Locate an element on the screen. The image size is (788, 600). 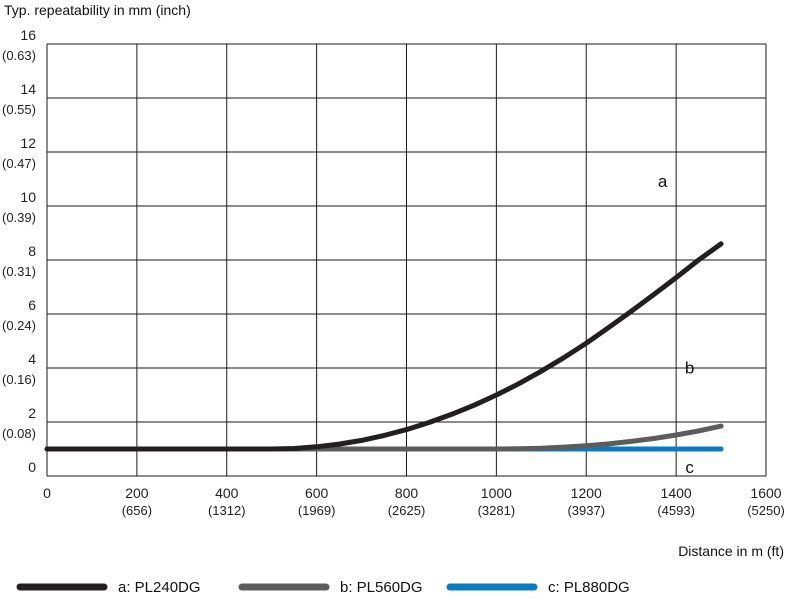
y-tick-sublabel: (0.47) is located at coordinates (19, 163).